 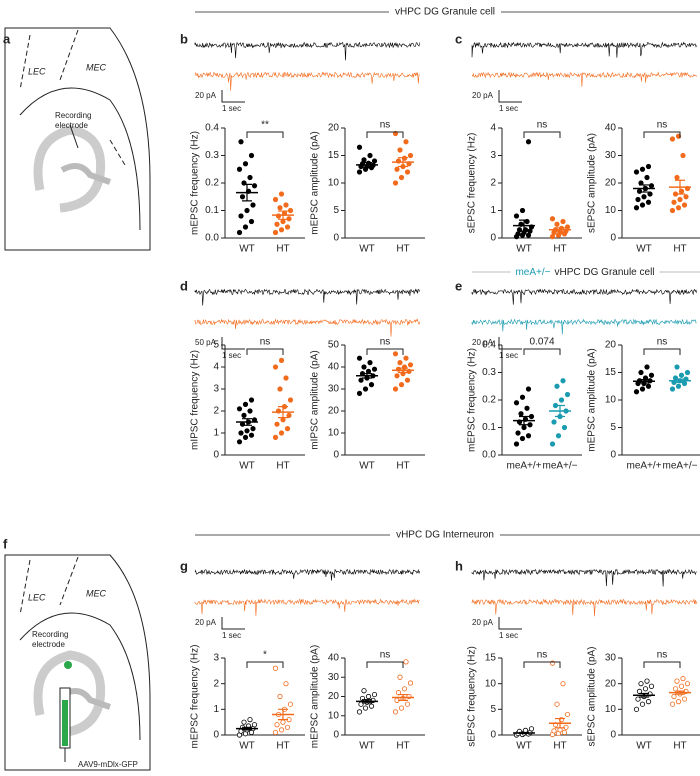 What do you see at coordinates (559, 466) in the screenshot?
I see `x-tick-label: meA+/−` at bounding box center [559, 466].